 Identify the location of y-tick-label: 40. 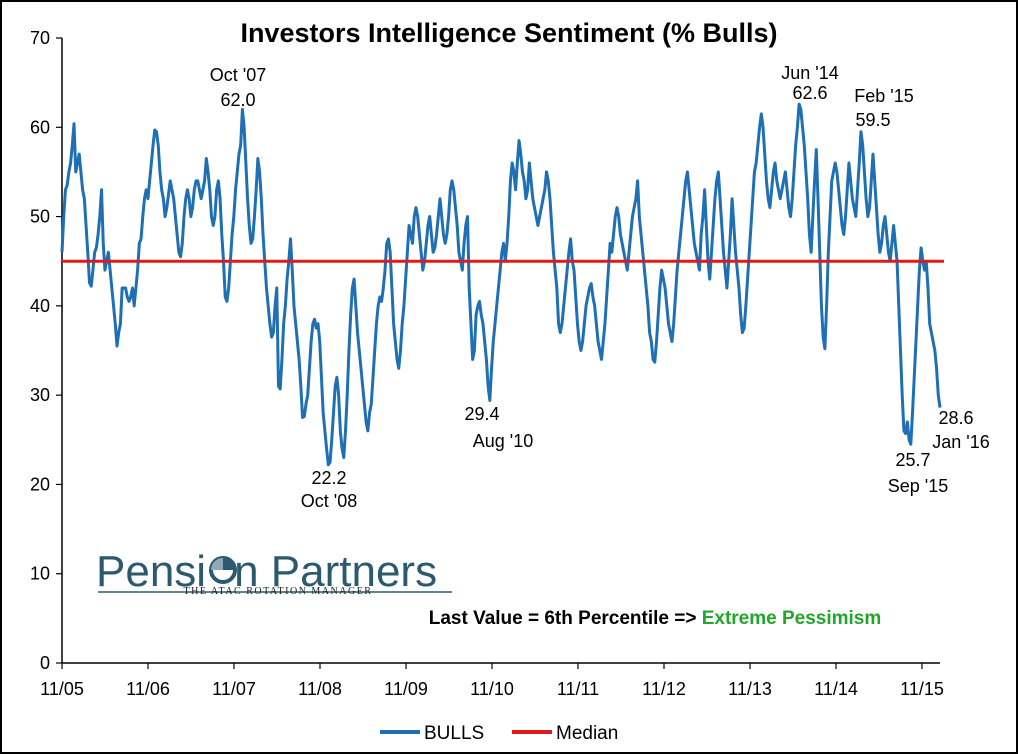
(40, 306).